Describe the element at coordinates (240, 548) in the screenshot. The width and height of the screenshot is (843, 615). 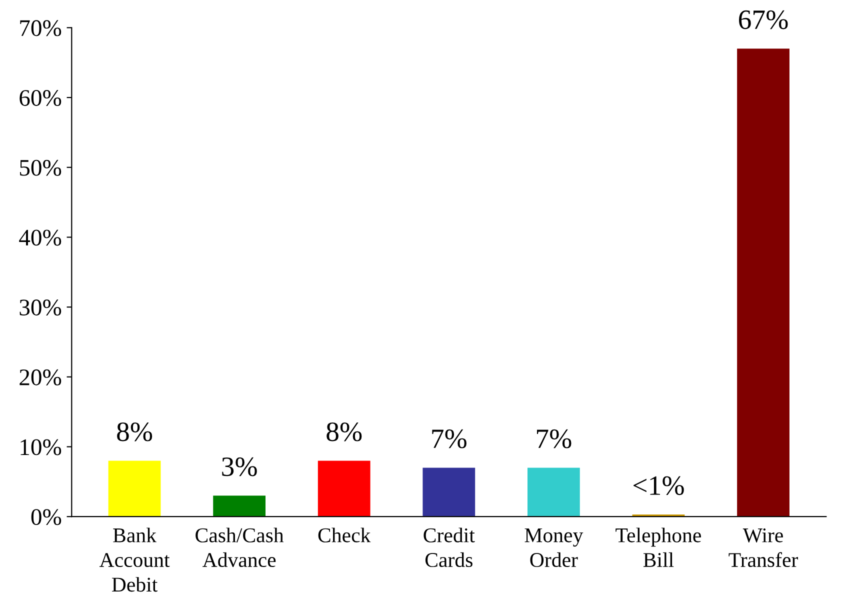
I see `x-tick-label: Cash/Cash Advance` at that location.